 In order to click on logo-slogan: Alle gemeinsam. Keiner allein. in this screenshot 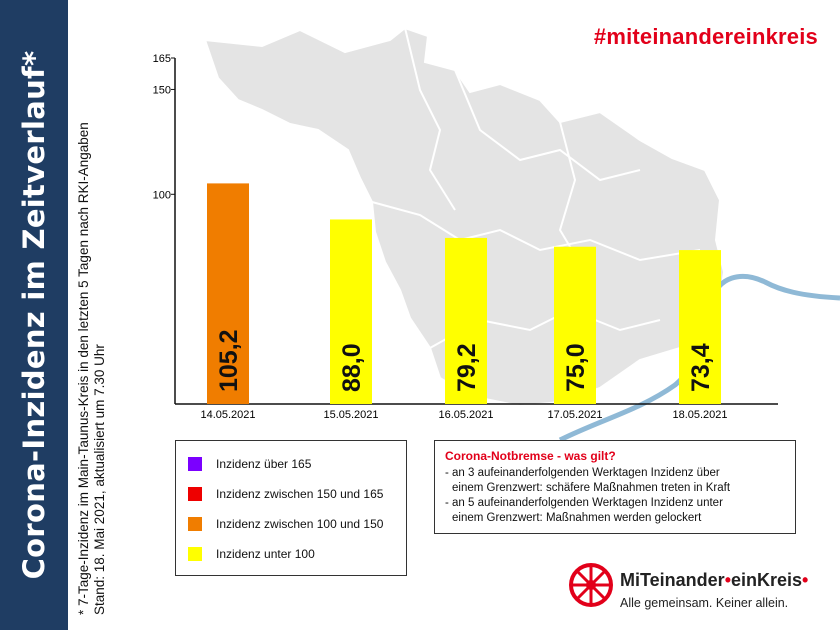, I will do `click(704, 603)`.